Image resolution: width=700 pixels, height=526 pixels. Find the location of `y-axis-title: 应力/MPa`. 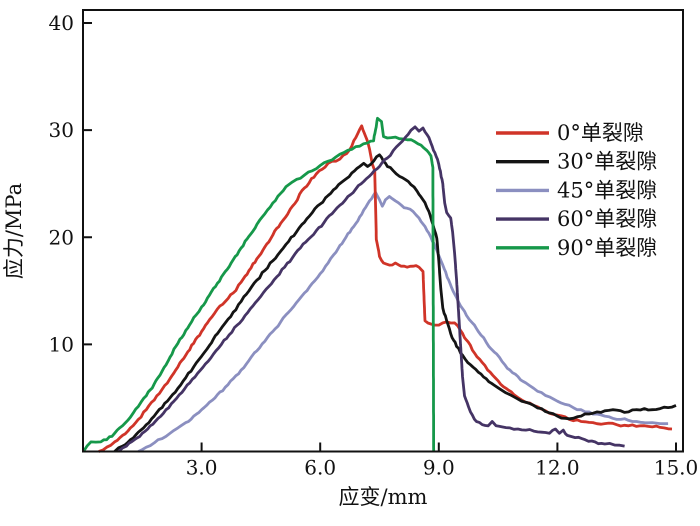

y-axis-title: 应力/MPa is located at coordinates (14, 231).